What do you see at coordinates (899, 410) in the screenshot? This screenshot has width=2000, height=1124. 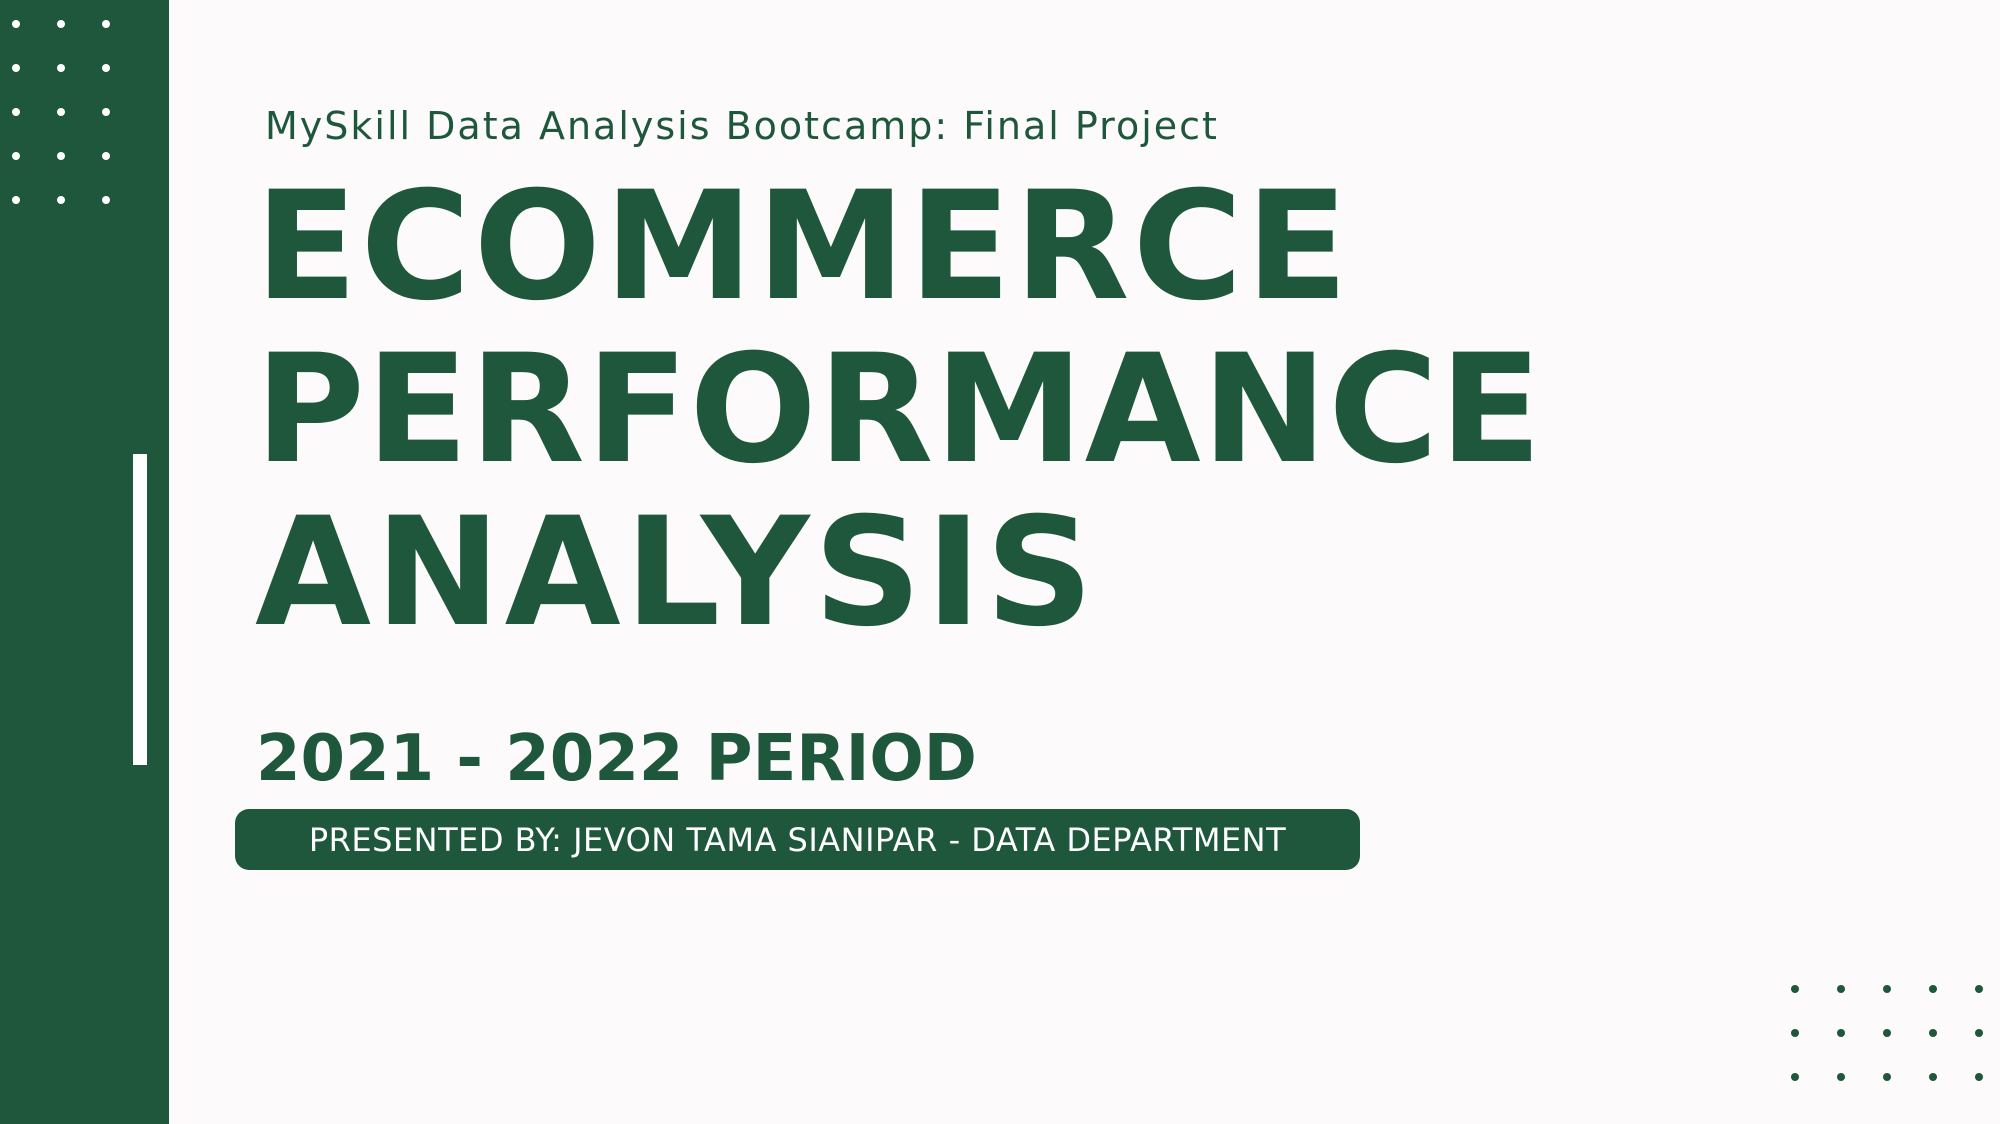 I see `title-line-2: PERFORMANCE` at bounding box center [899, 410].